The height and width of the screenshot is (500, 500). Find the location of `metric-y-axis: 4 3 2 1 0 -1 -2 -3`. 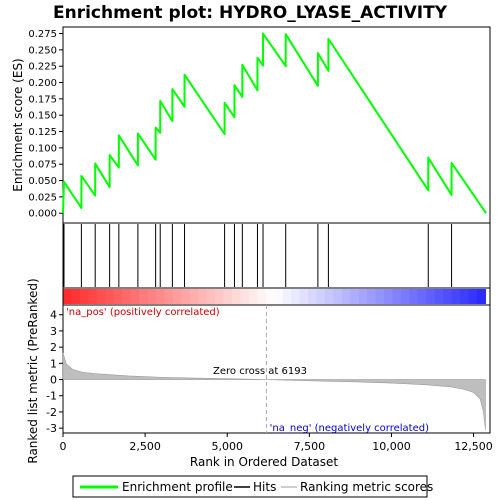

metric-y-axis: 4 3 2 1 0 -1 -2 -3 is located at coordinates (54, 372).